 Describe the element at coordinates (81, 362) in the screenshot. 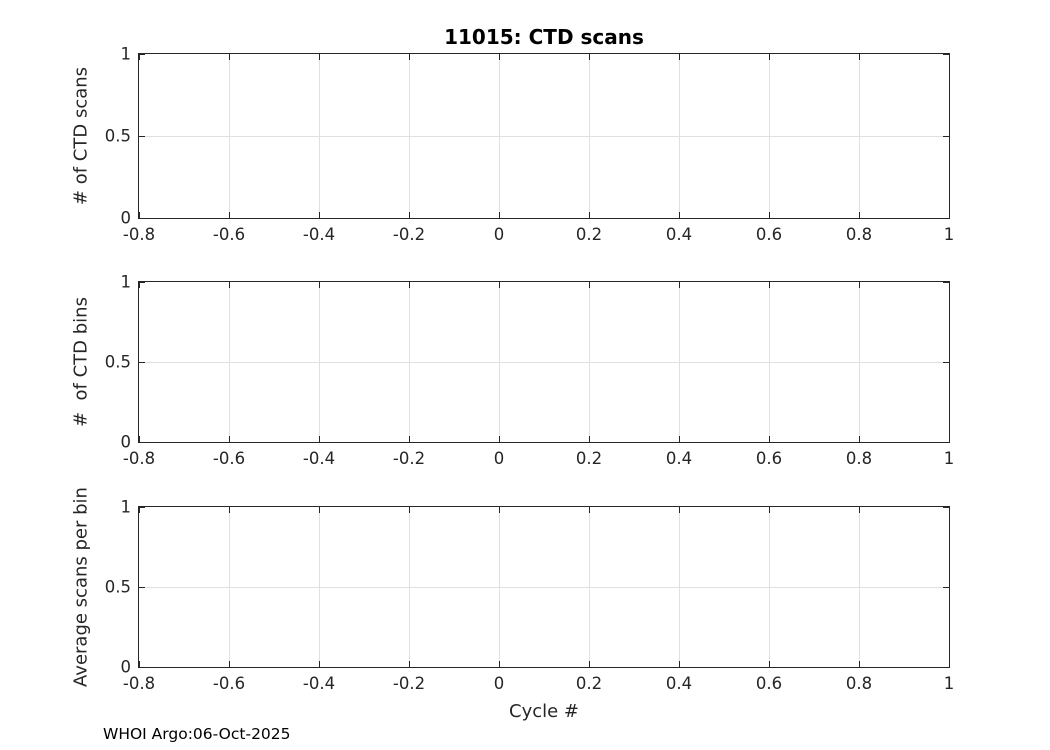

I see `y-axis-label-ctd-bins: # of CTD bins` at that location.